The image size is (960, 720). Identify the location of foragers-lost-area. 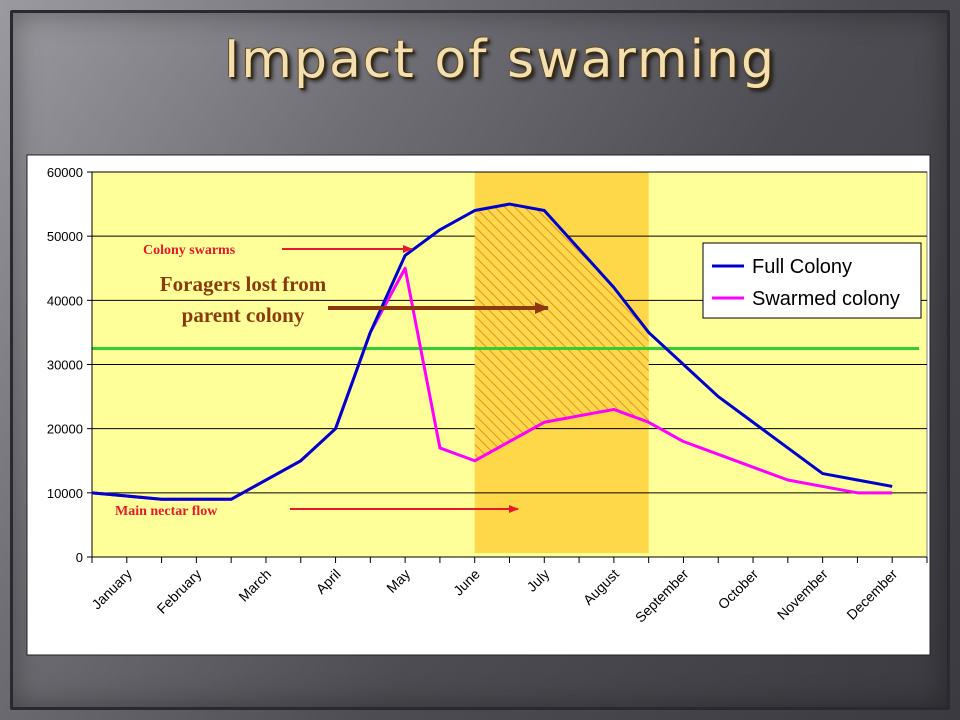
(561, 332).